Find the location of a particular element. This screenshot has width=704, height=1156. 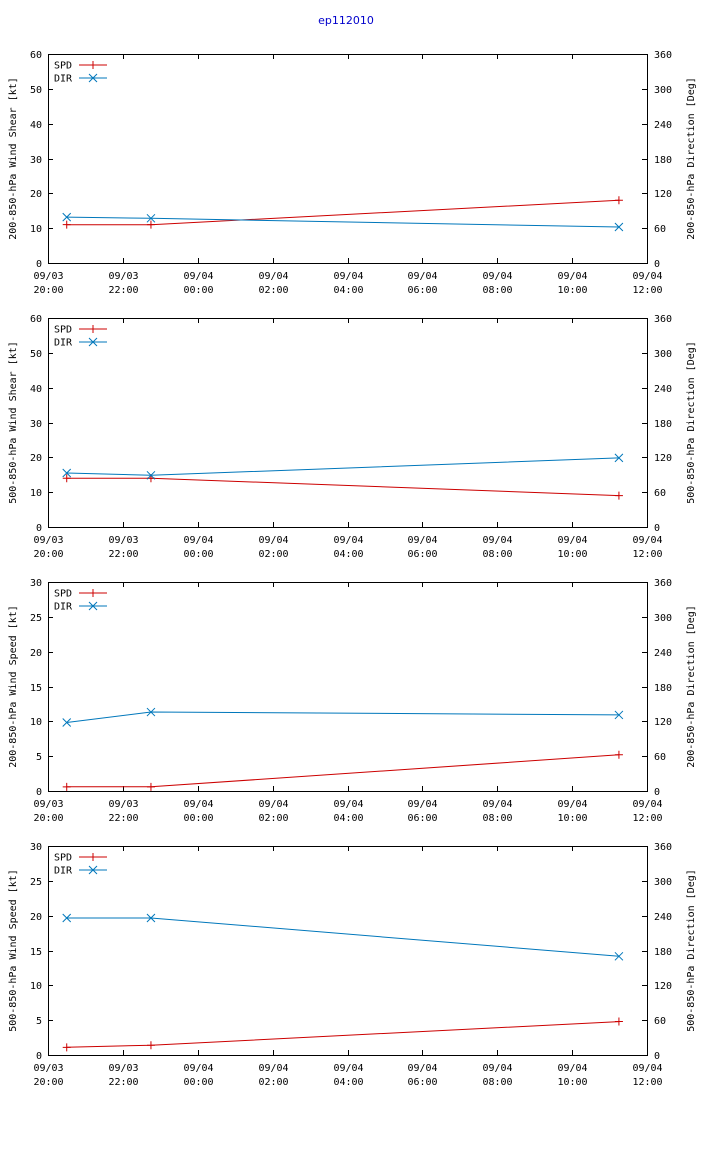

y-axis-title: 200-850-hPa Wind Shear [kt] is located at coordinates (13, 158).